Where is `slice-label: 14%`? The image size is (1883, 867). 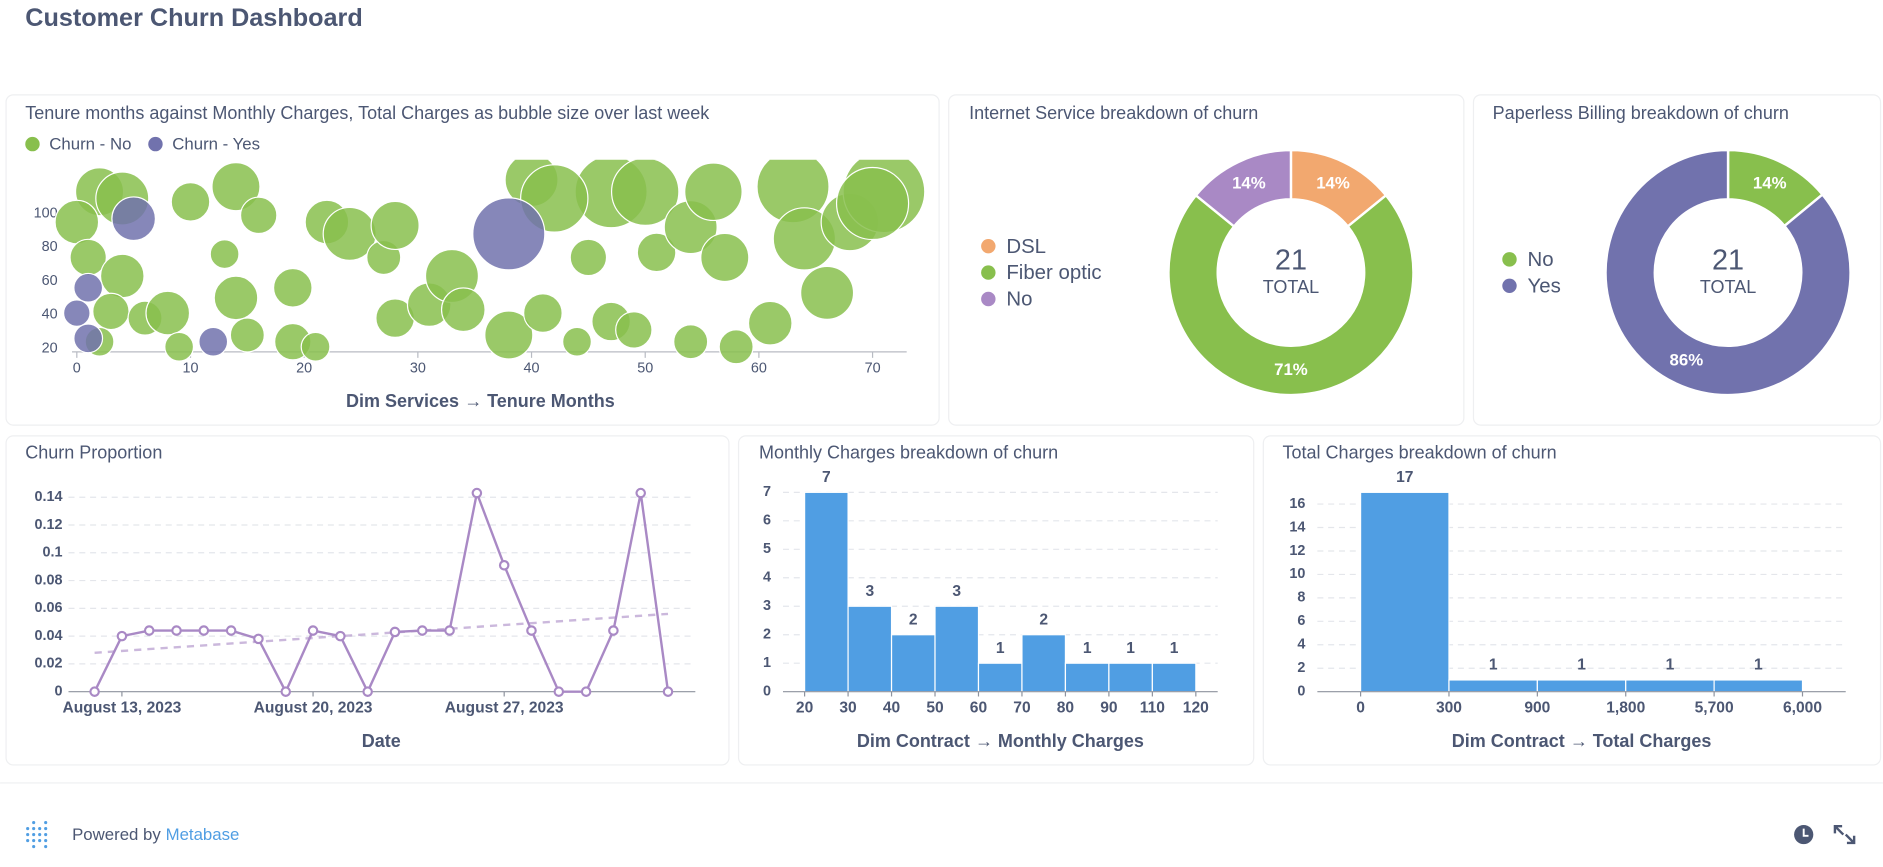 slice-label: 14% is located at coordinates (1770, 182).